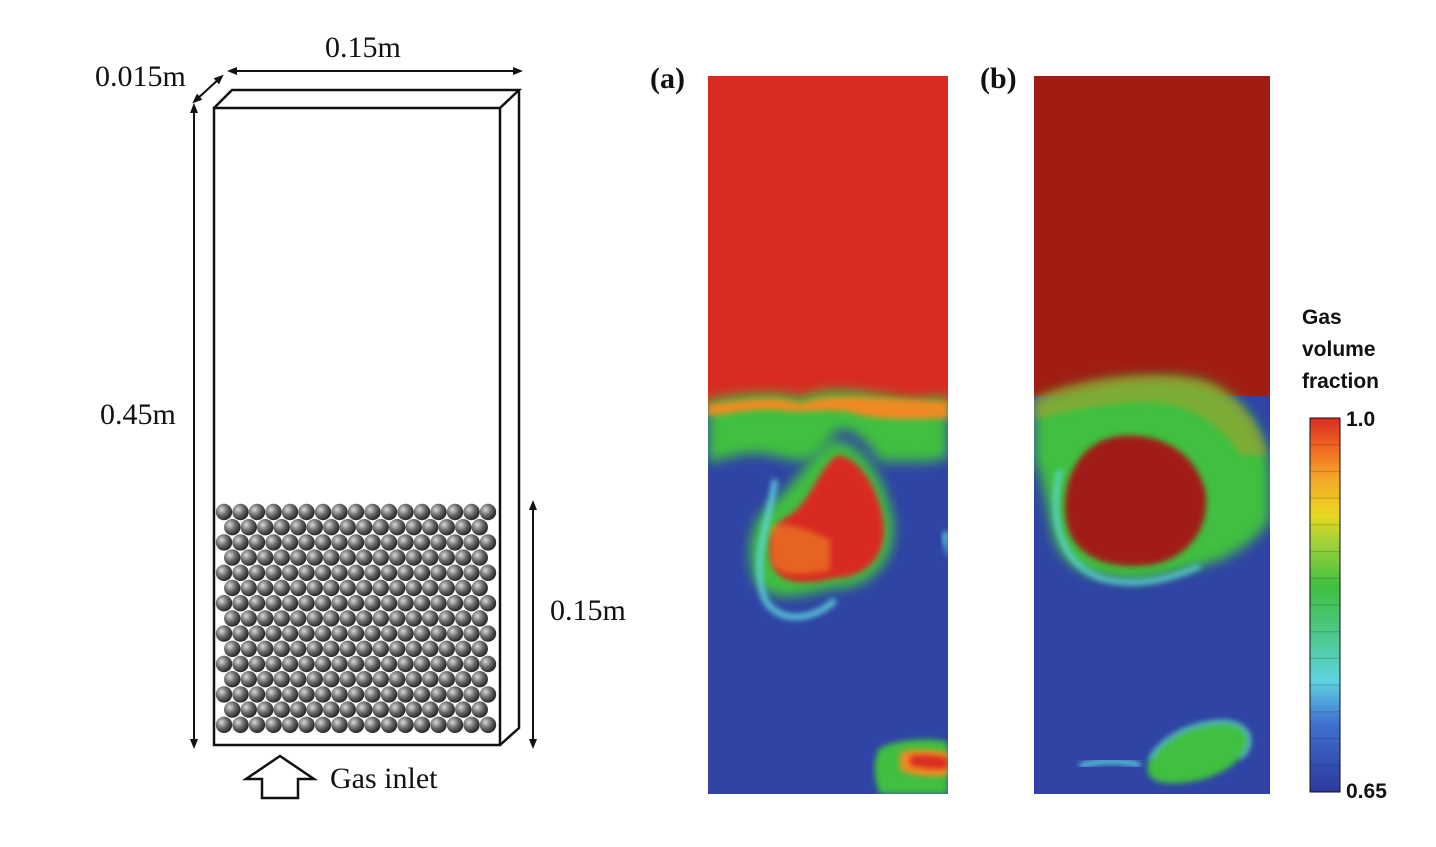 Image resolution: width=1436 pixels, height=847 pixels. What do you see at coordinates (588, 610) in the screenshot?
I see `bed-height-label: 0.15m` at bounding box center [588, 610].